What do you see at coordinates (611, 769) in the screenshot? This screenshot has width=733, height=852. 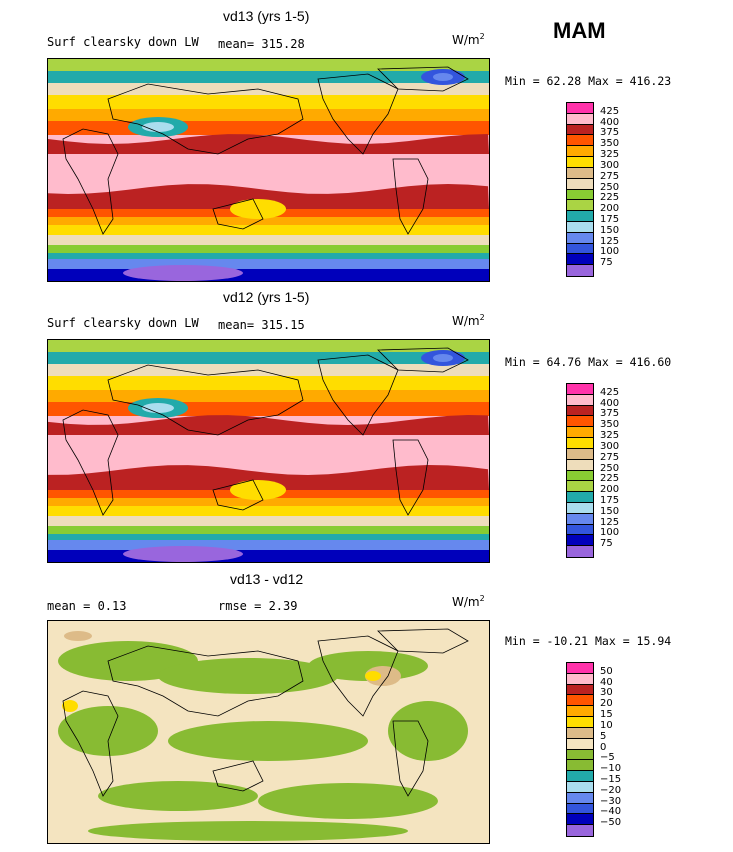 I see `colorbar-tick-label: −10` at bounding box center [611, 769].